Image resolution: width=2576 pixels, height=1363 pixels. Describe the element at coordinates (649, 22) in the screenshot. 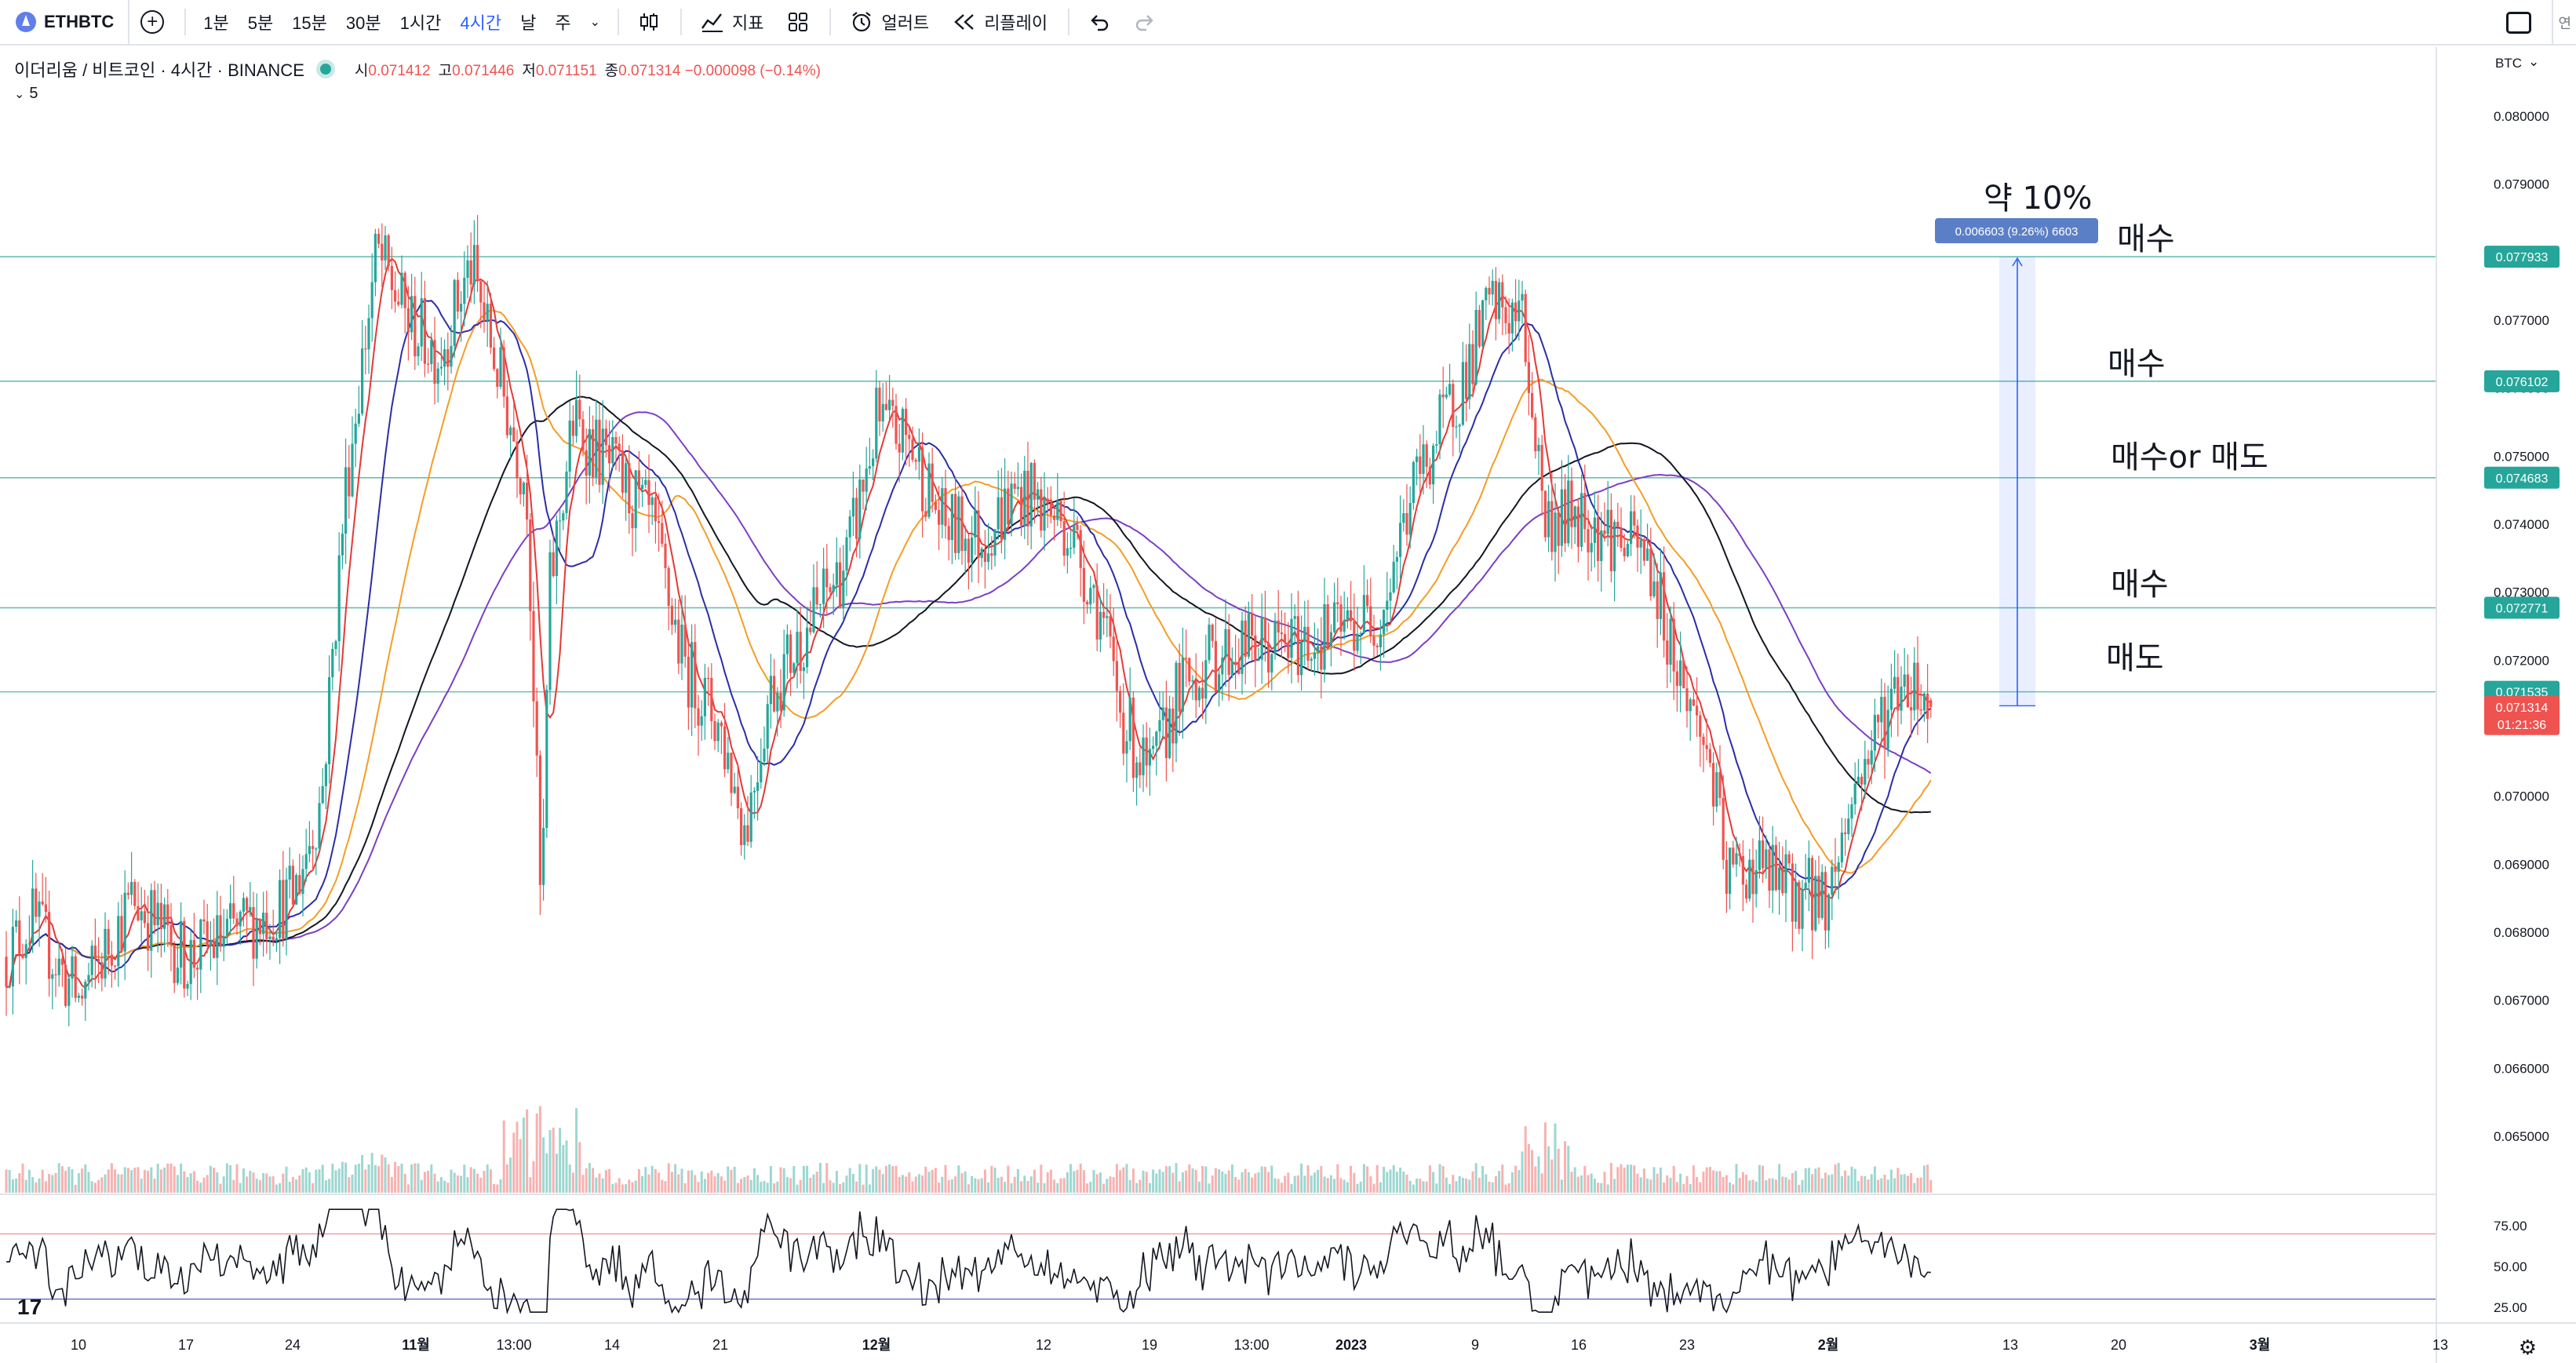

I see `chart-type-button` at that location.